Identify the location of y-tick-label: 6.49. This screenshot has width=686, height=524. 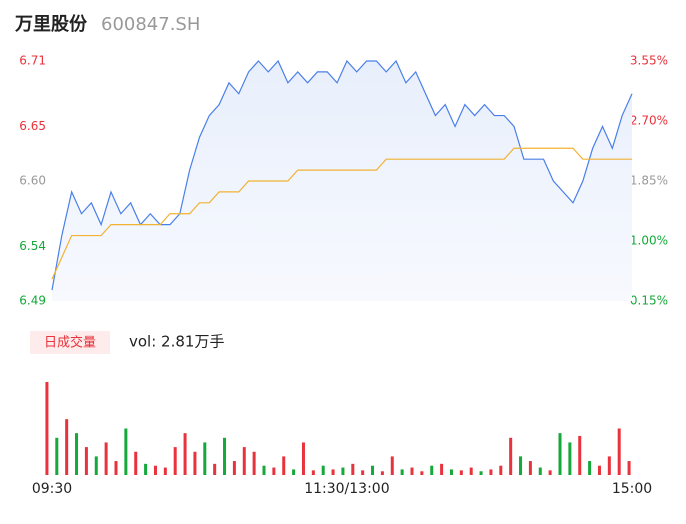
(32, 301).